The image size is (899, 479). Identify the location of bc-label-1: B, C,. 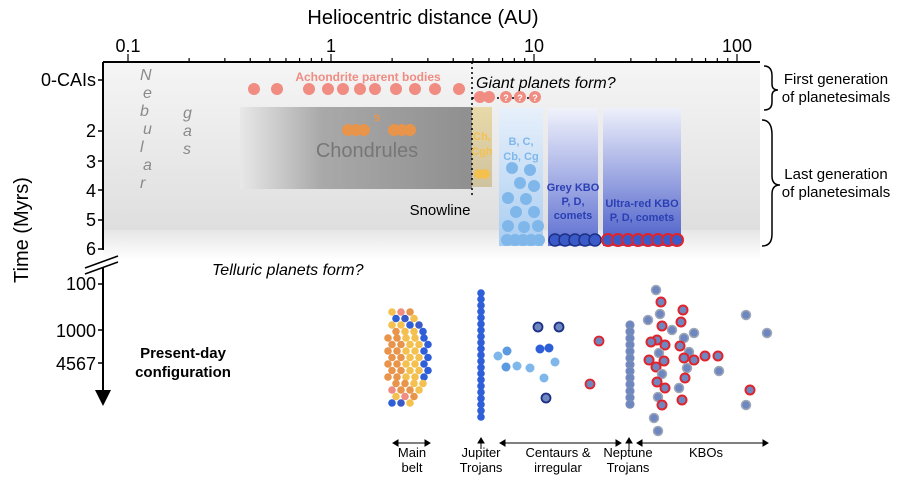
(520, 142).